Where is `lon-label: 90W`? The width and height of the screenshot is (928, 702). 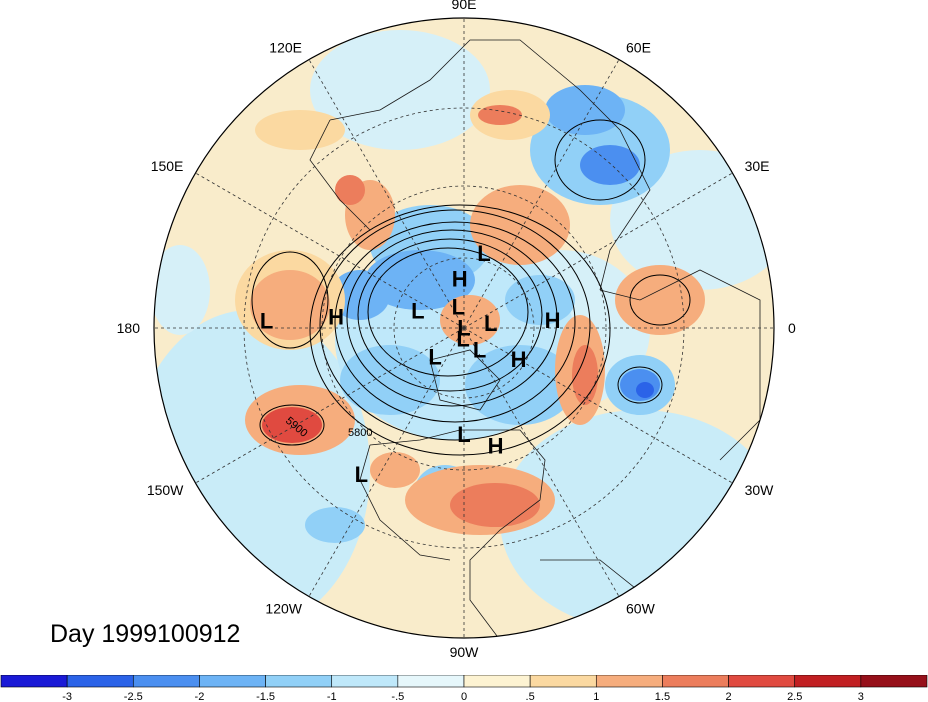 lon-label: 90W is located at coordinates (465, 652).